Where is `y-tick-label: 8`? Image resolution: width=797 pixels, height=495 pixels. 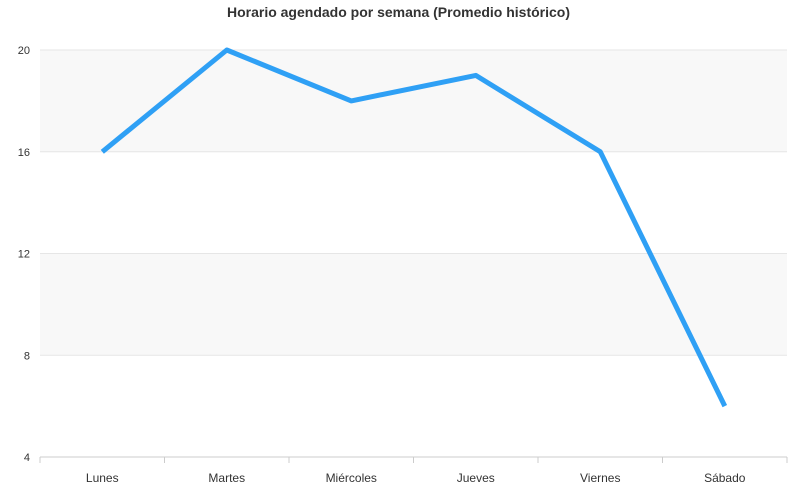
y-tick-label: 8 is located at coordinates (27, 356).